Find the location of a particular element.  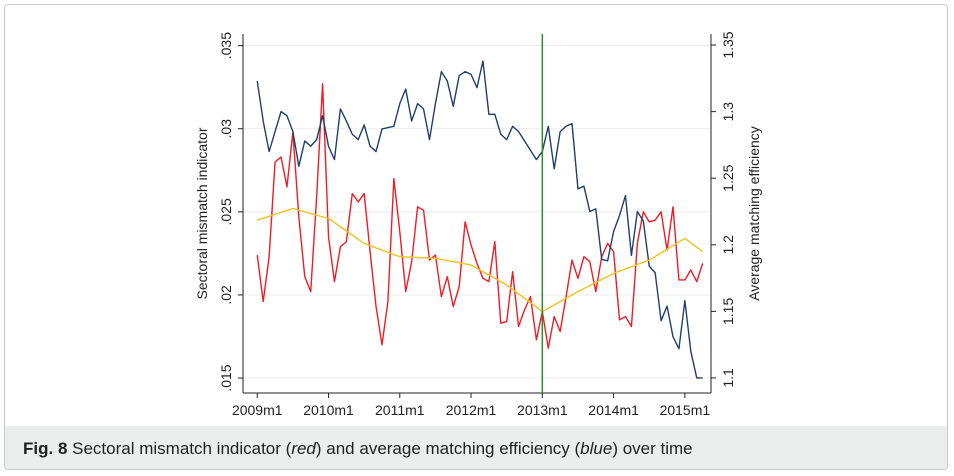

y2-tick-label: 1.15 is located at coordinates (728, 311).